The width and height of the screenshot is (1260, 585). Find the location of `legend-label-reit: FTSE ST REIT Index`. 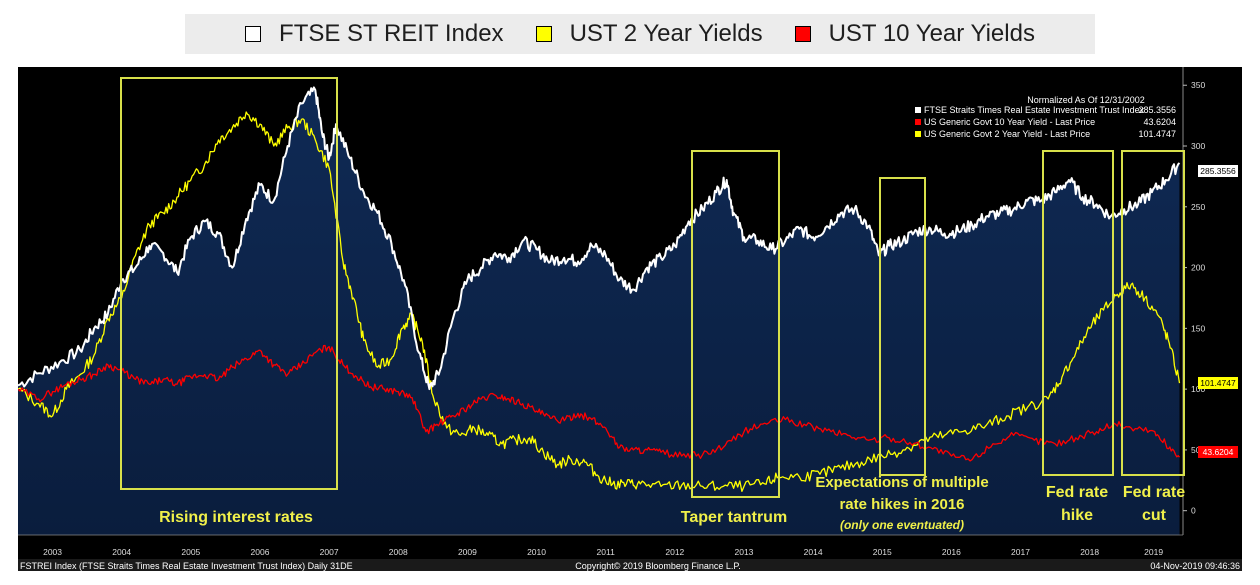

legend-label-reit: FTSE ST REIT Index is located at coordinates (391, 33).